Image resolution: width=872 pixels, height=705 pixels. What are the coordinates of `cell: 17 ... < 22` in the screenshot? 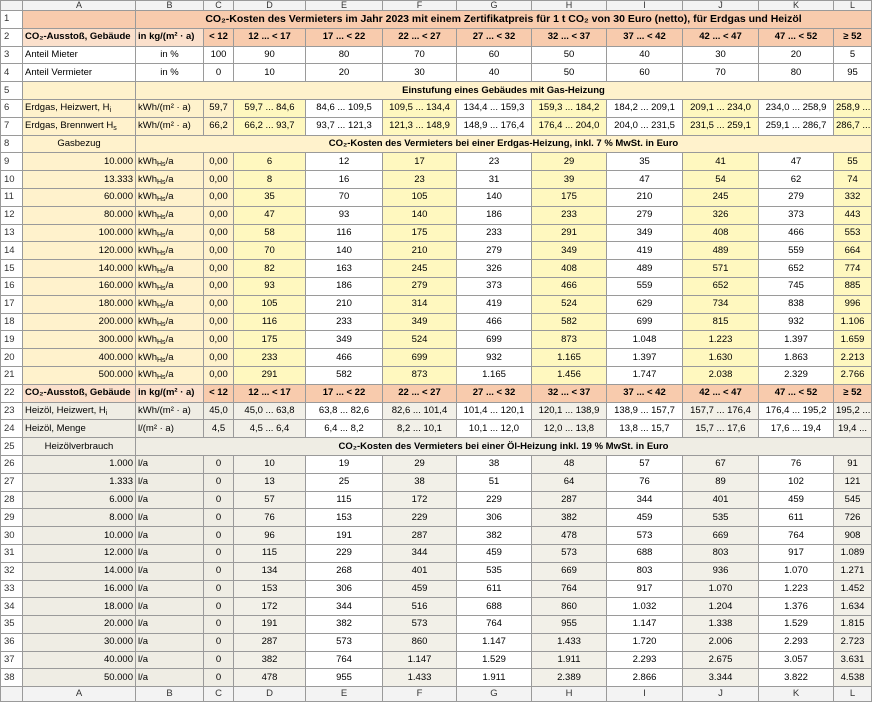 It's located at (344, 37).